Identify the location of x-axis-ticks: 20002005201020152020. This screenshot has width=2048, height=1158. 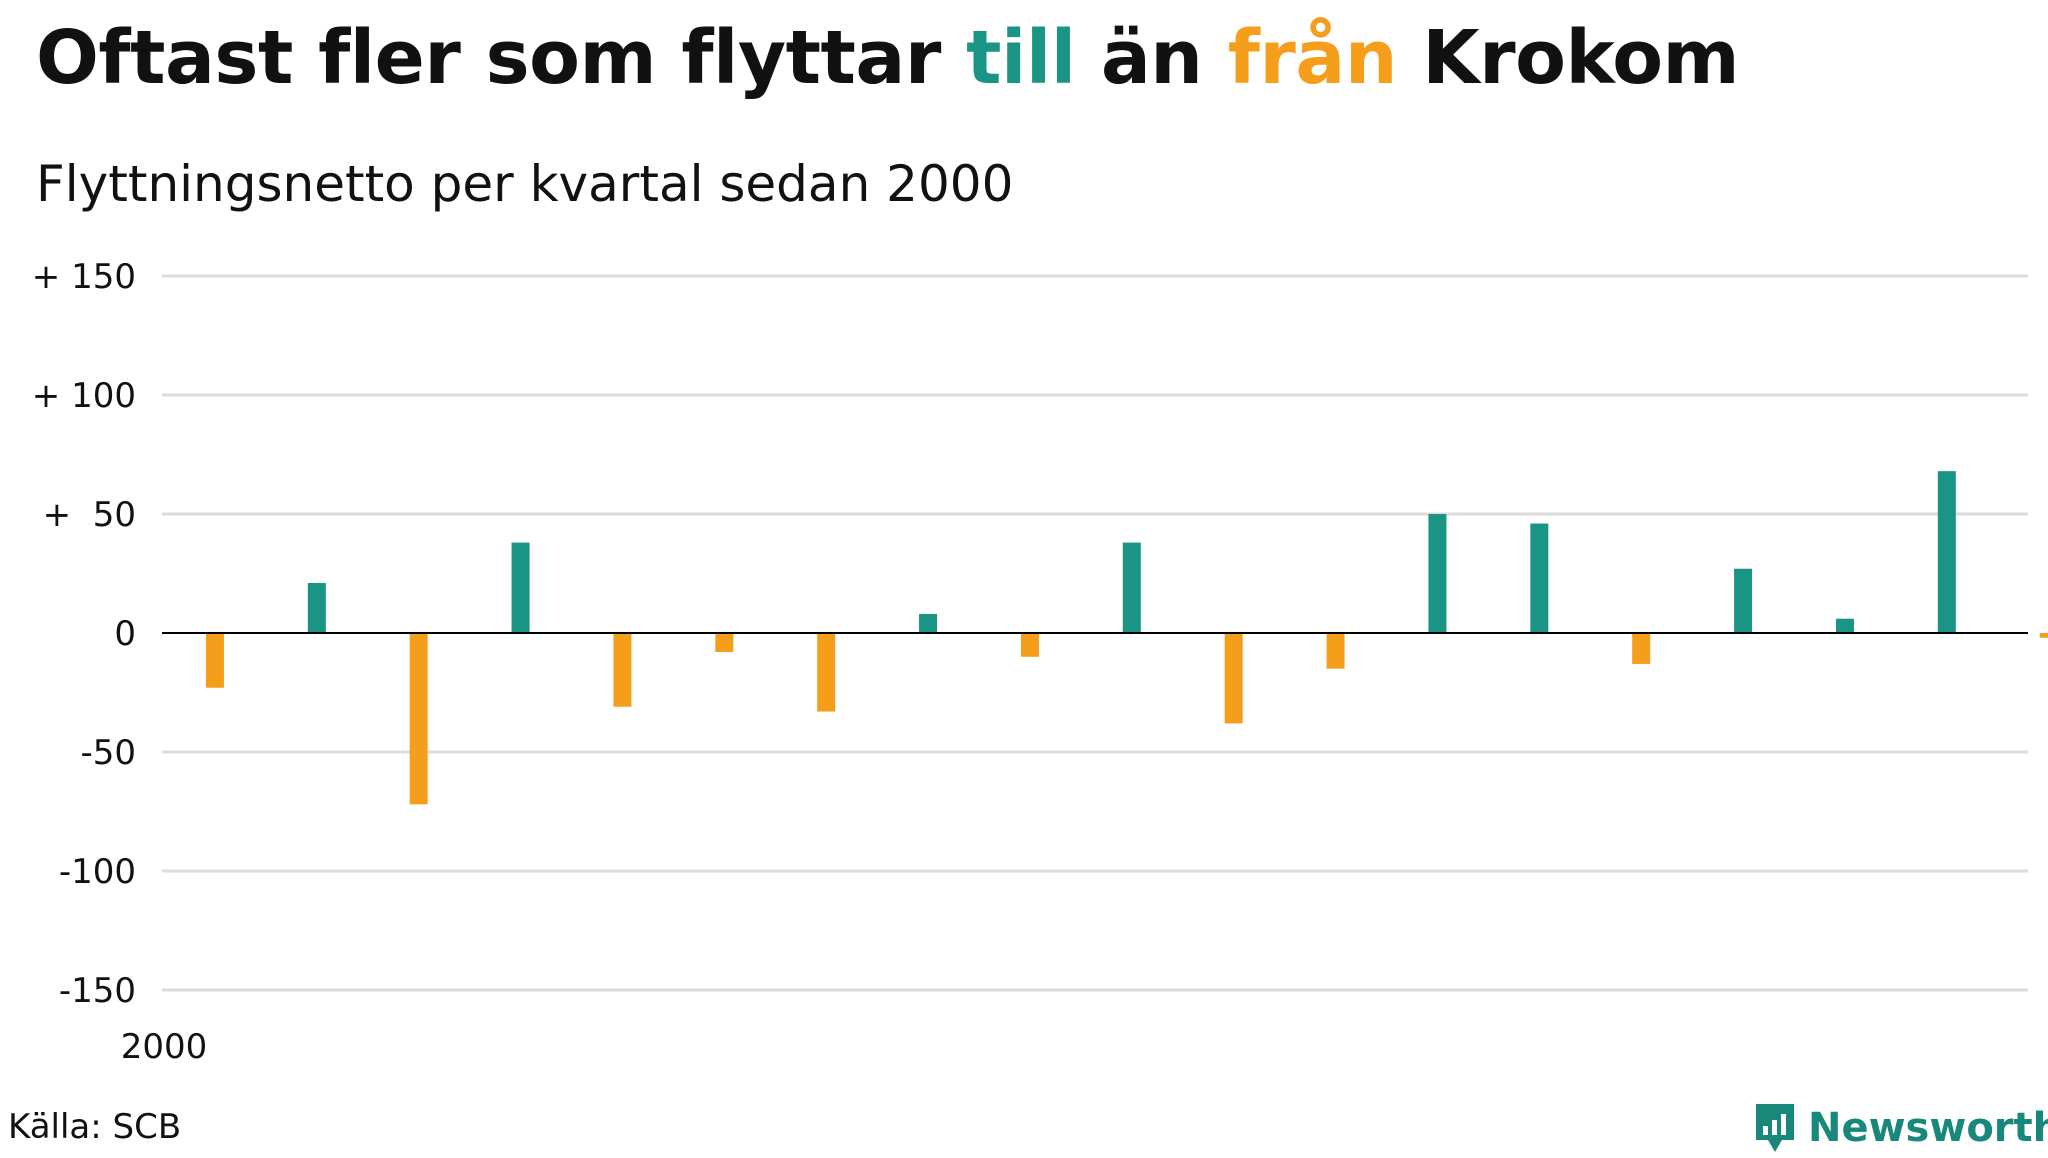
(164, 1047).